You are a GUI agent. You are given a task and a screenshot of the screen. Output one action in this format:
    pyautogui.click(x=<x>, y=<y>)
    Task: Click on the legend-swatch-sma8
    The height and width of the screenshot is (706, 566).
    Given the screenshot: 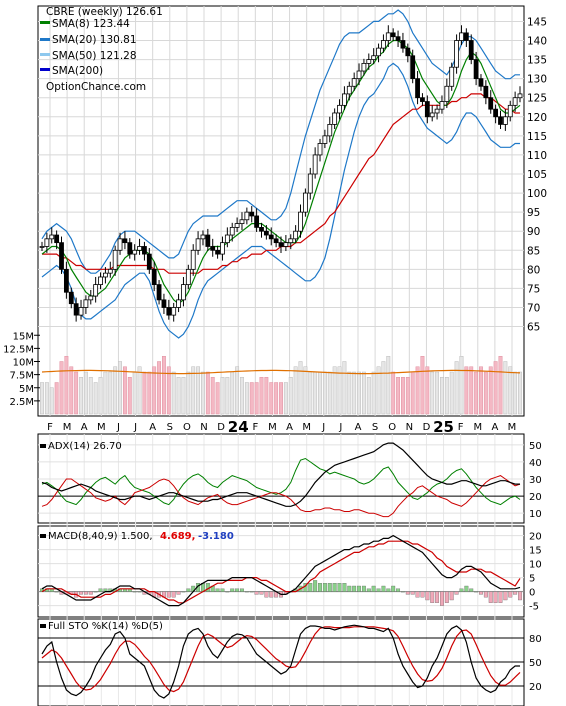 What is the action you would take?
    pyautogui.click(x=45, y=22)
    